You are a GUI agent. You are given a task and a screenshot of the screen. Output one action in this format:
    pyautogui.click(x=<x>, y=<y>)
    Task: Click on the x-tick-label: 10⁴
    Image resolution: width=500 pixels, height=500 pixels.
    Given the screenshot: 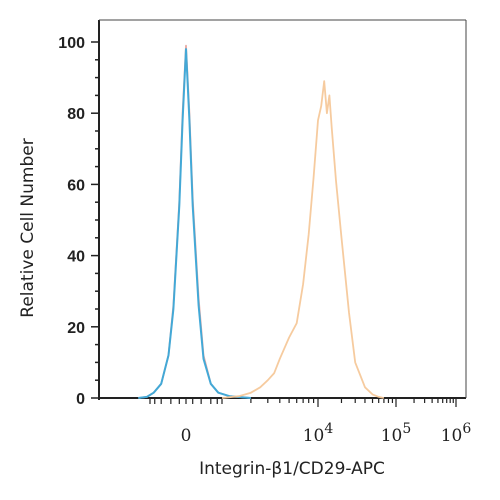 What is the action you would take?
    pyautogui.click(x=318, y=433)
    